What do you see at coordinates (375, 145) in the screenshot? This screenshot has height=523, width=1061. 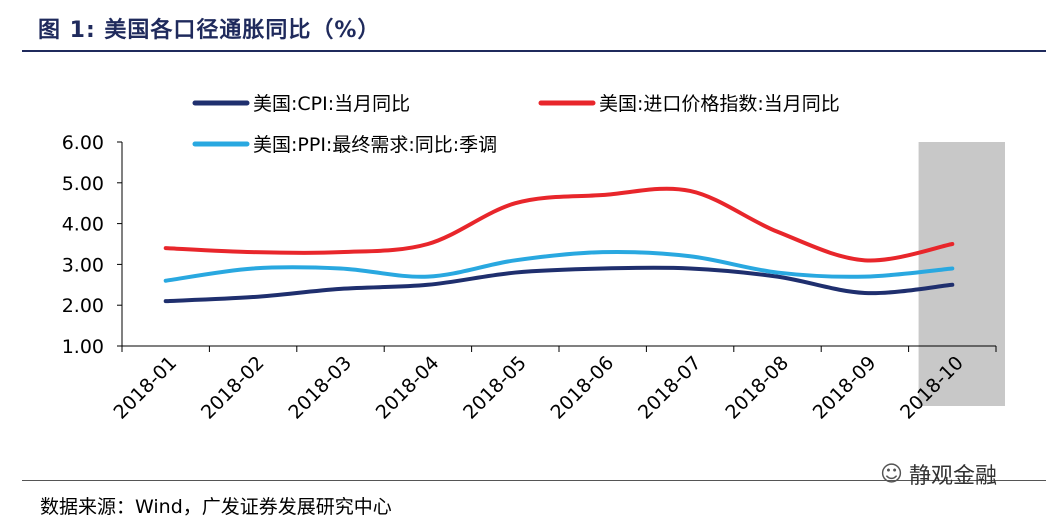 I see `legend-label-3: 美国:PPI:最终需求:同比:季调` at bounding box center [375, 145].